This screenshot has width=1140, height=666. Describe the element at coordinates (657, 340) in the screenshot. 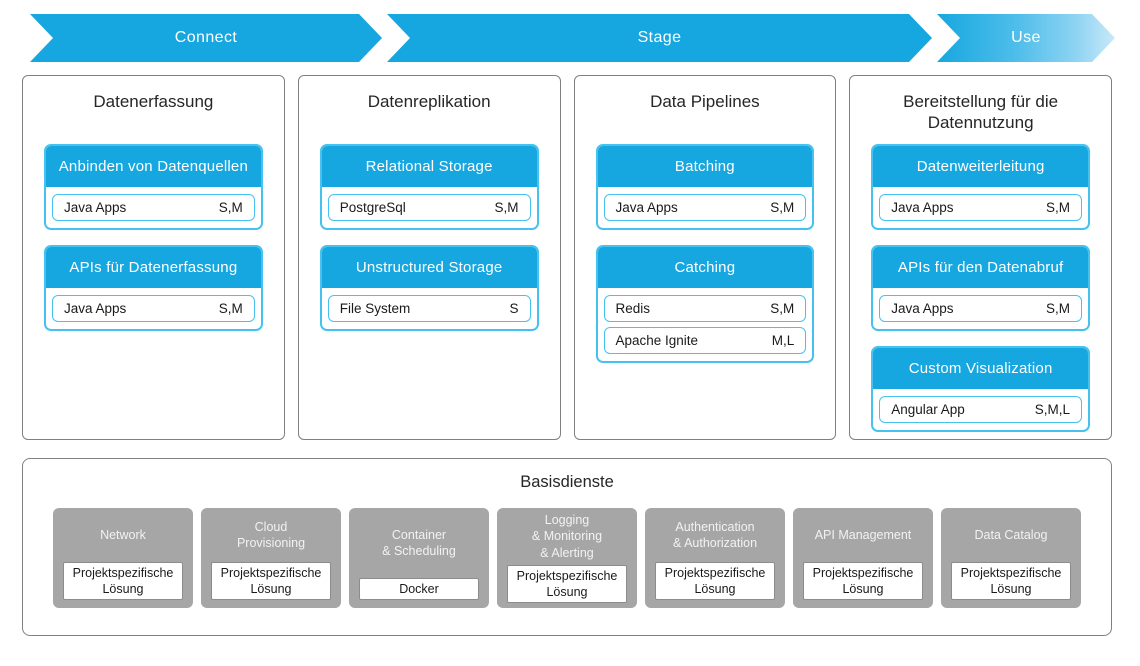

I see `tech-name: Apache Ignite` at that location.